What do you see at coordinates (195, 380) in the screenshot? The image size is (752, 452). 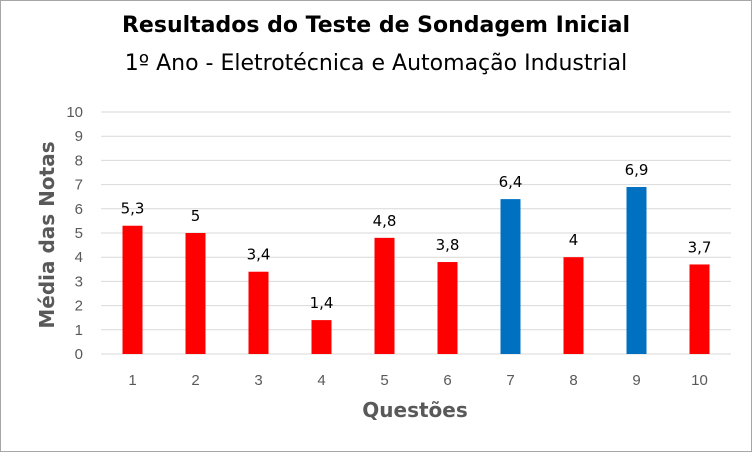 I see `x-tick-label: 2` at bounding box center [195, 380].